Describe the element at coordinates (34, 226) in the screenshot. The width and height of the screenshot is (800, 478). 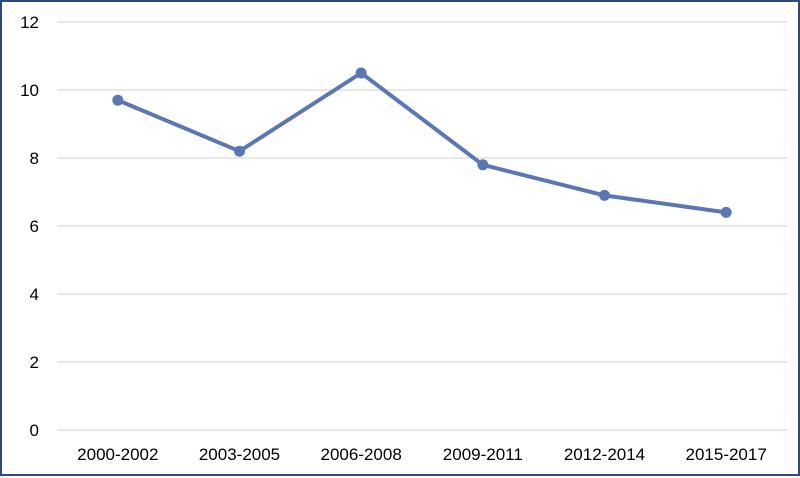
I see `y-tick-label: 6` at that location.